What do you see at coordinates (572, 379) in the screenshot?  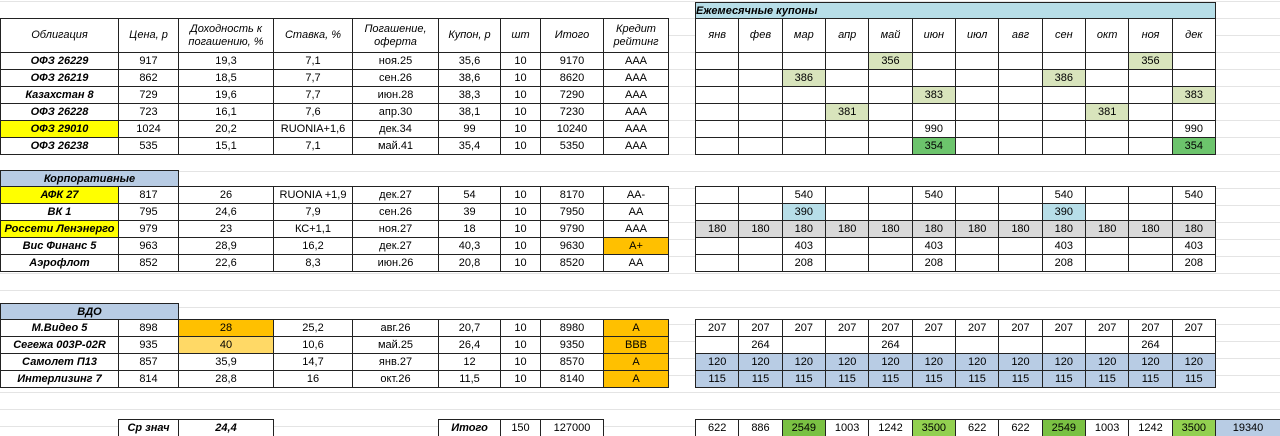 I see `cell: 8140` at bounding box center [572, 379].